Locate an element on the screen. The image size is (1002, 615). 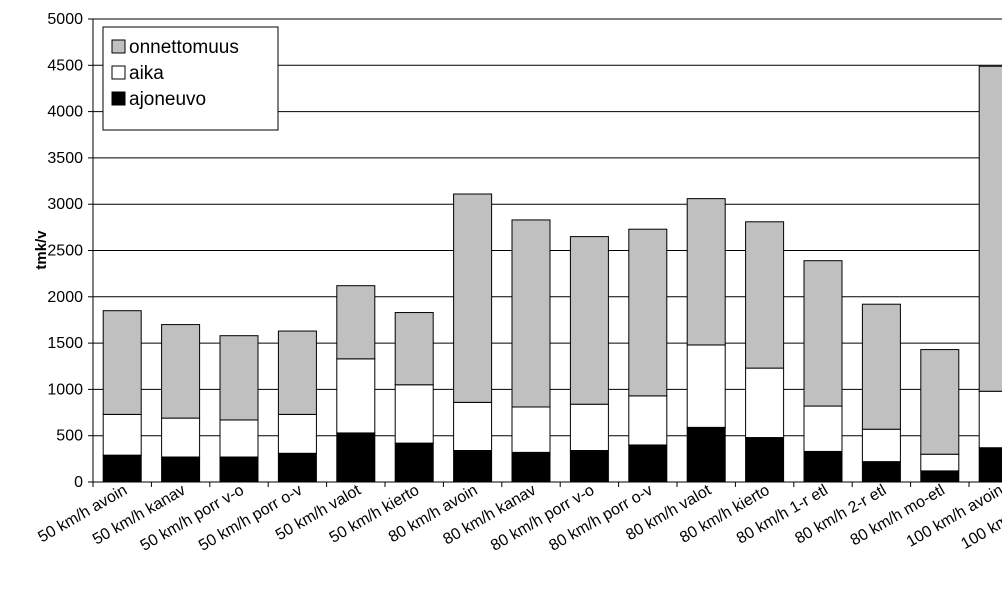
y-tick-label: 3500 is located at coordinates (65, 158).